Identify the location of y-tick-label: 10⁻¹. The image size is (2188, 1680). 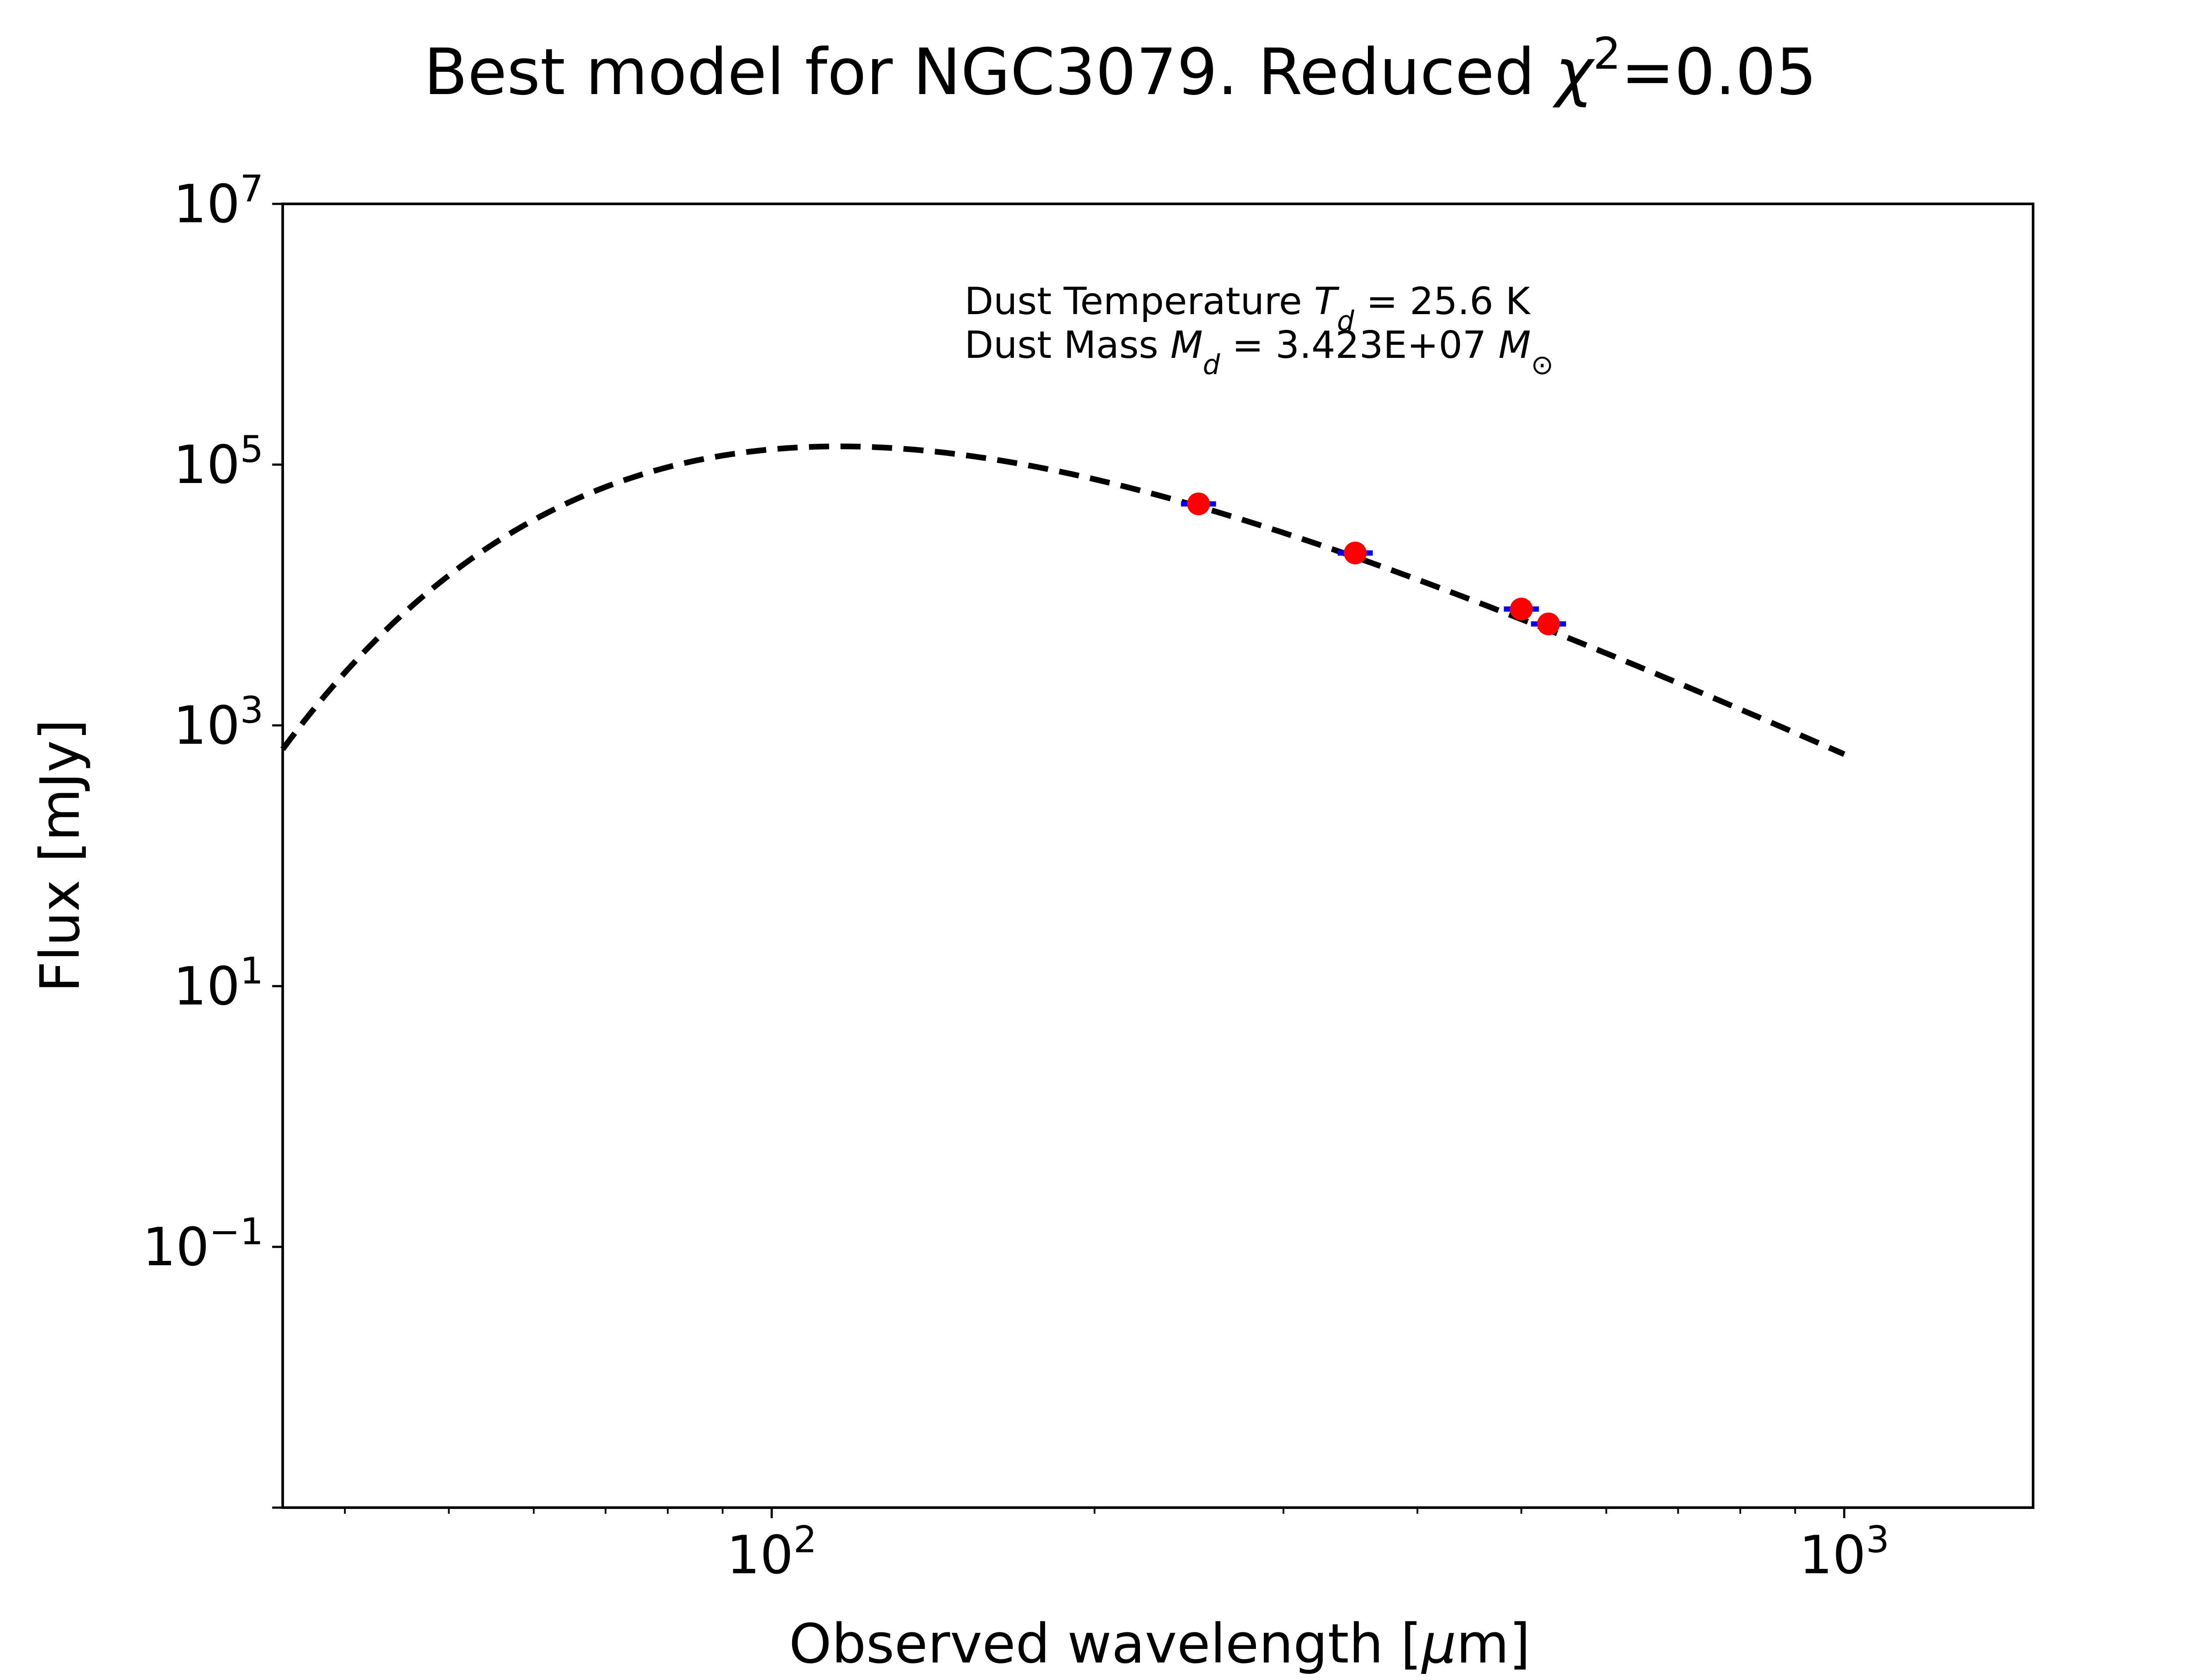
(202, 1244).